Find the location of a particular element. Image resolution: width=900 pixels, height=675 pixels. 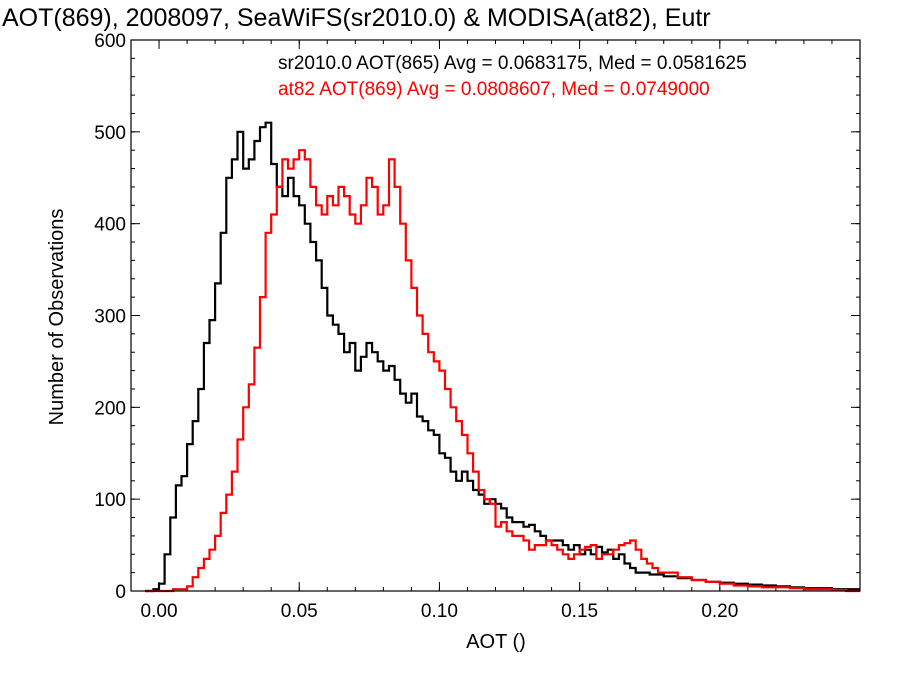

y-tick-label: 100 is located at coordinates (110, 500).